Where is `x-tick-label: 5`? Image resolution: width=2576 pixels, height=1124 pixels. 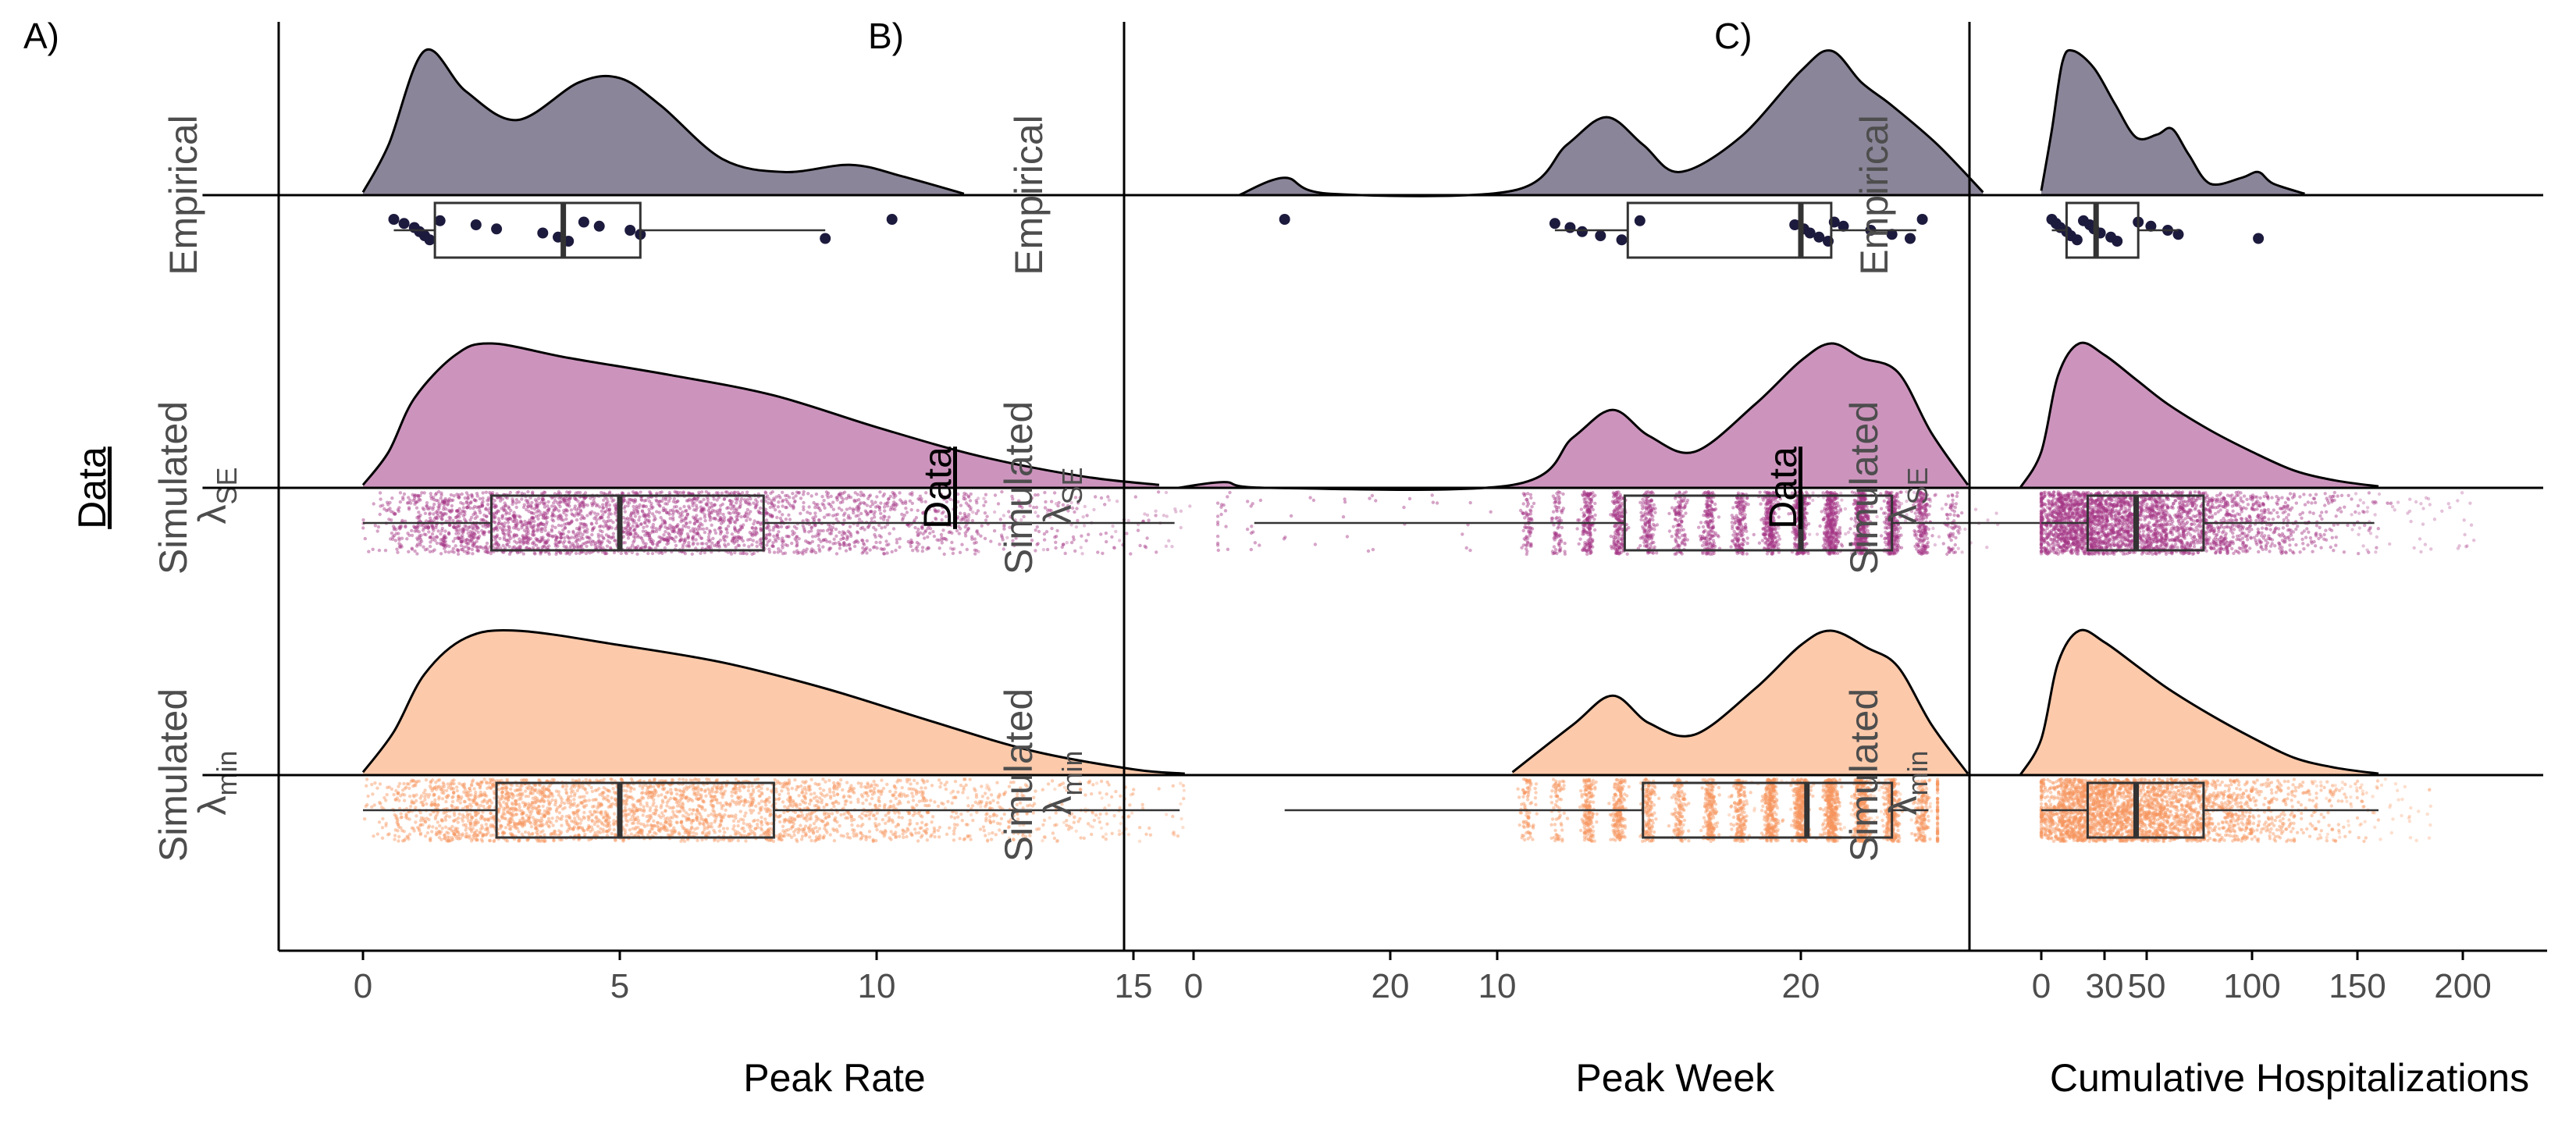
x-tick-label: 5 is located at coordinates (619, 986).